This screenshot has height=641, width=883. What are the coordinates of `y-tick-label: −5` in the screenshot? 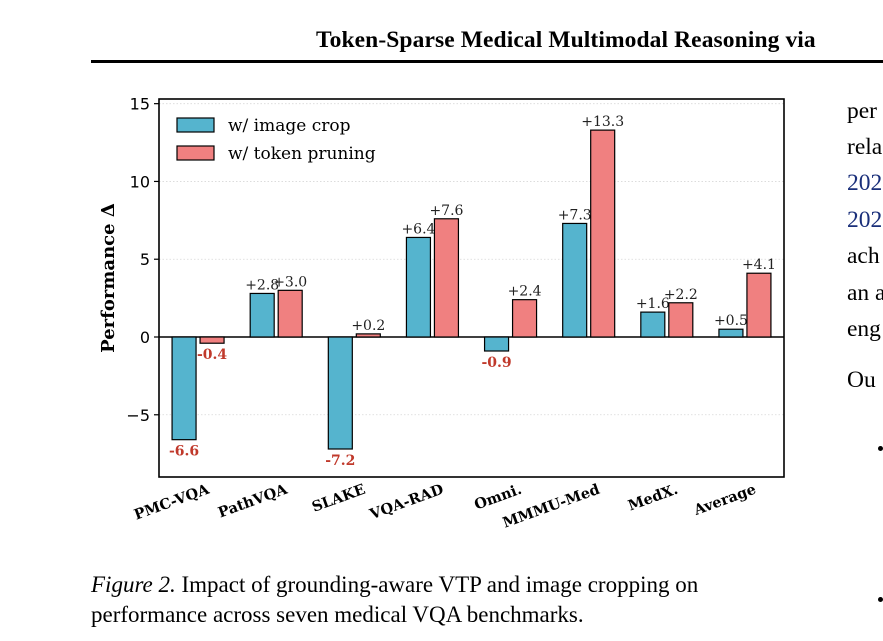 It's located at (138, 415).